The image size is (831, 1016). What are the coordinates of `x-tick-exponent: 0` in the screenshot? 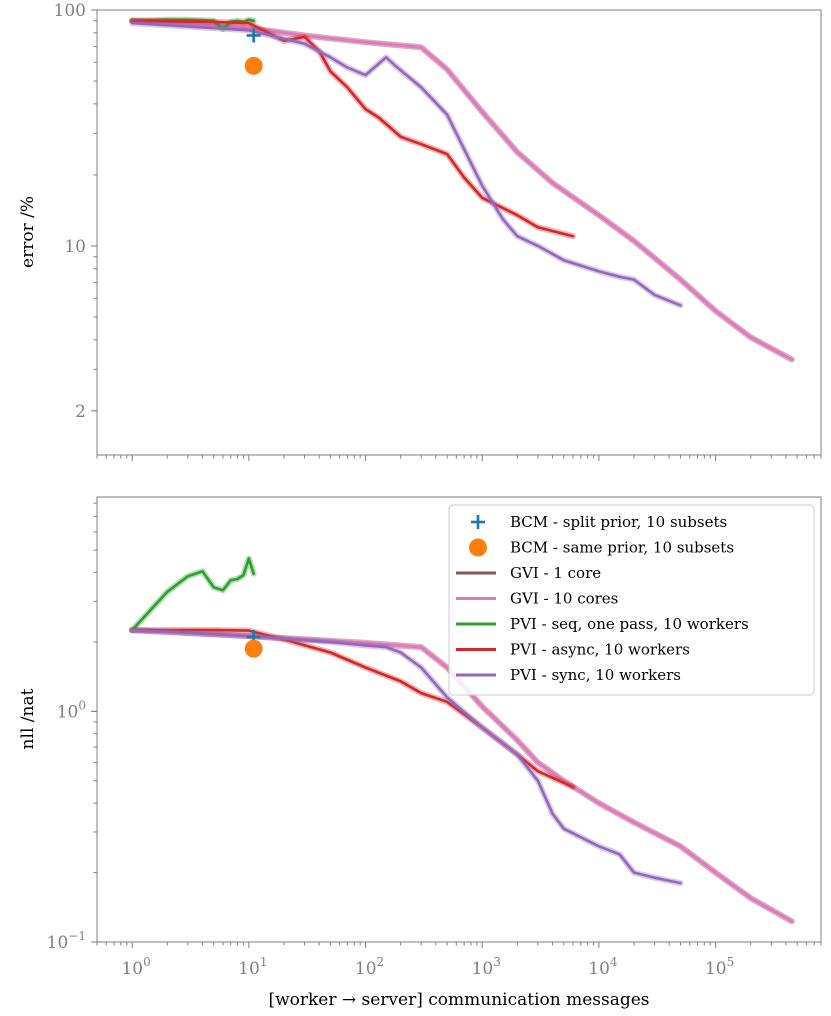 It's located at (147, 962).